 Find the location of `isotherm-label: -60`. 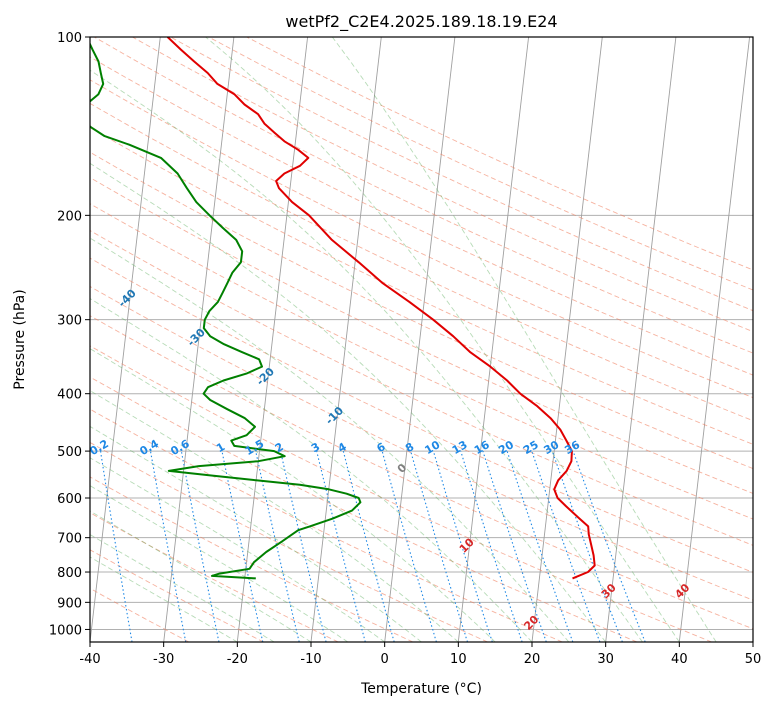

isotherm-label: -60 is located at coordinates (0, 219).